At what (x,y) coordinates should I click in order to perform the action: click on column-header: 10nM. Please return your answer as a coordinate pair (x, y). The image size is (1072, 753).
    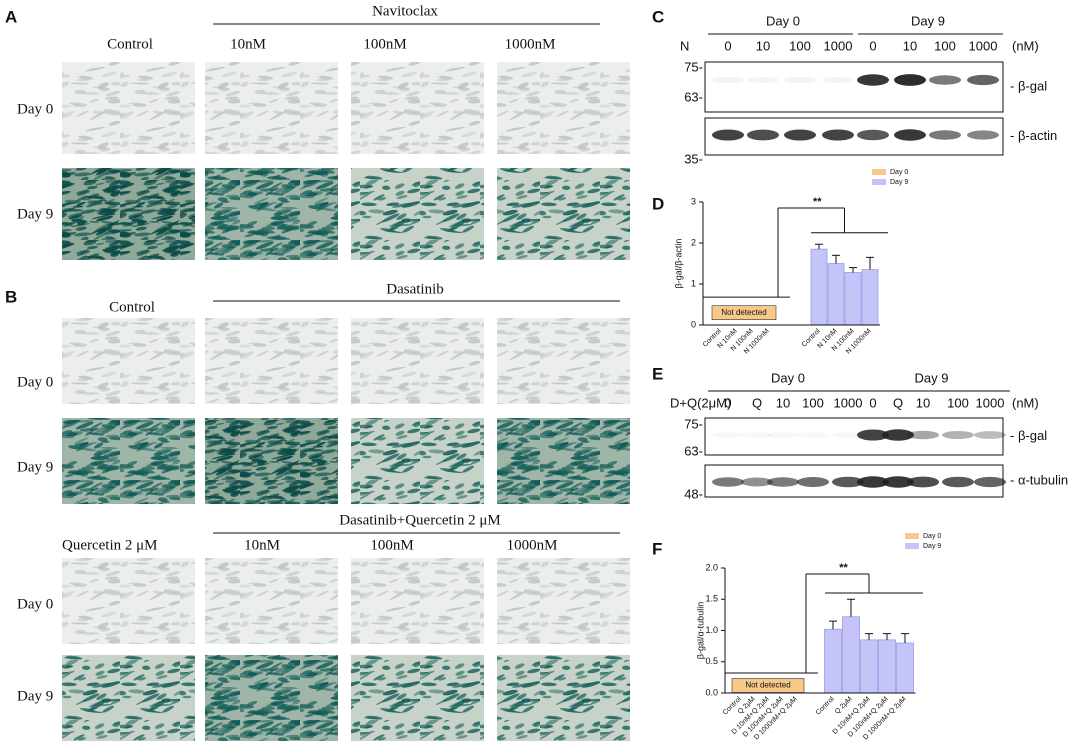
    Looking at the image, I should click on (262, 545).